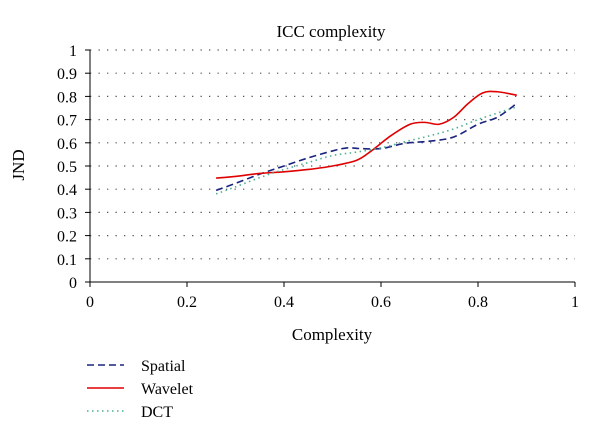 The height and width of the screenshot is (448, 600). I want to click on y-tick-label: 0.1, so click(67, 260).